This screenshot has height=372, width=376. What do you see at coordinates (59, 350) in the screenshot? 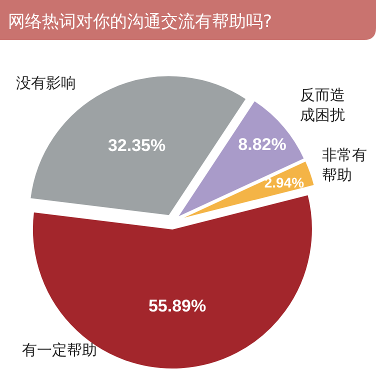
I see `slice-label: 有一定帮助` at bounding box center [59, 350].